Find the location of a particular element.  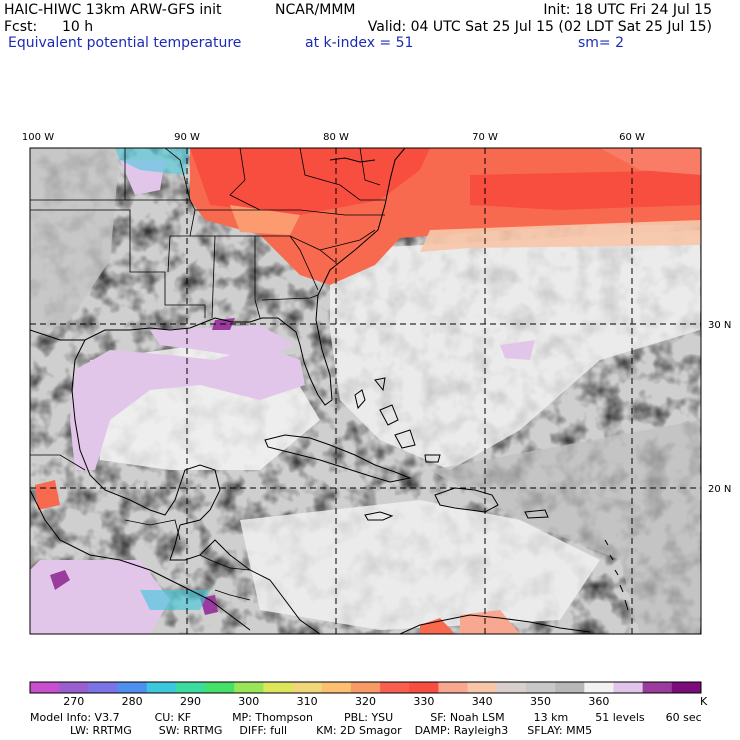

colorbar-tick-label: 340 is located at coordinates (482, 701).